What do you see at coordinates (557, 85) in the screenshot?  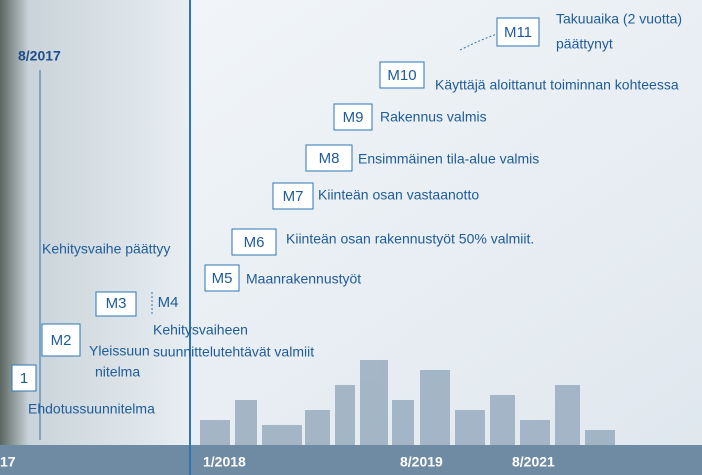 I see `milestone-label: Käyttäjä aloittanut toiminnan kohteessa` at bounding box center [557, 85].